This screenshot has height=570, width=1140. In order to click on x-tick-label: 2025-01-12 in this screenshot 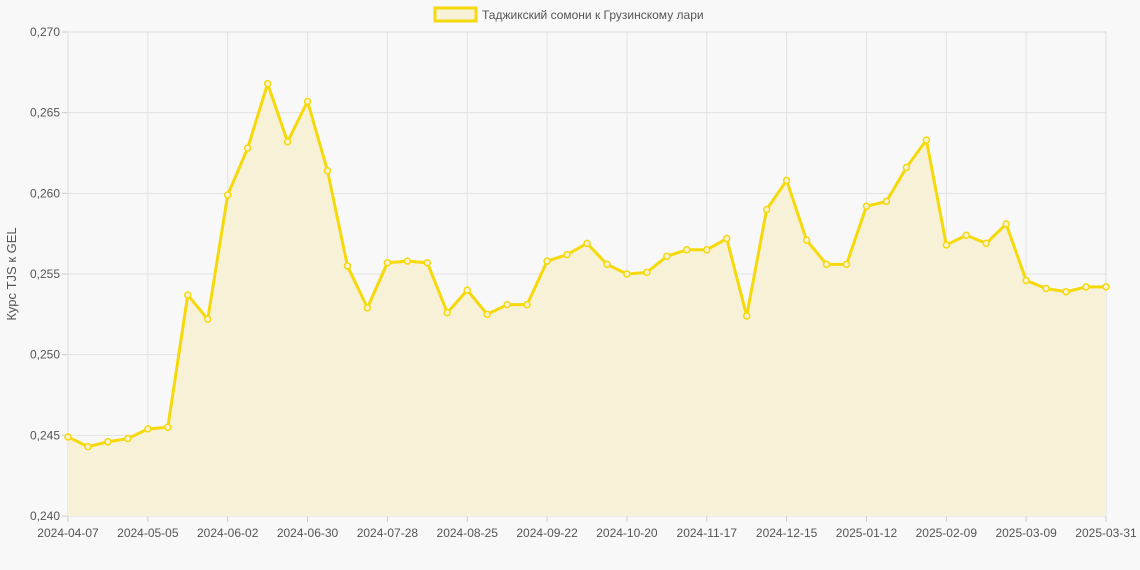, I will do `click(867, 533)`.